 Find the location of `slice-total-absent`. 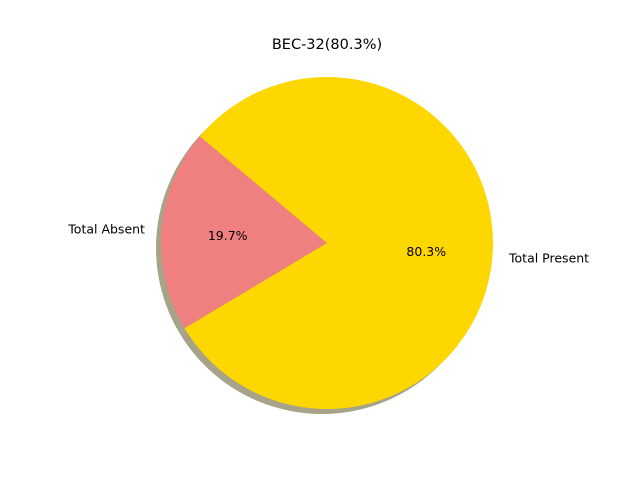

slice-total-absent is located at coordinates (243, 232).